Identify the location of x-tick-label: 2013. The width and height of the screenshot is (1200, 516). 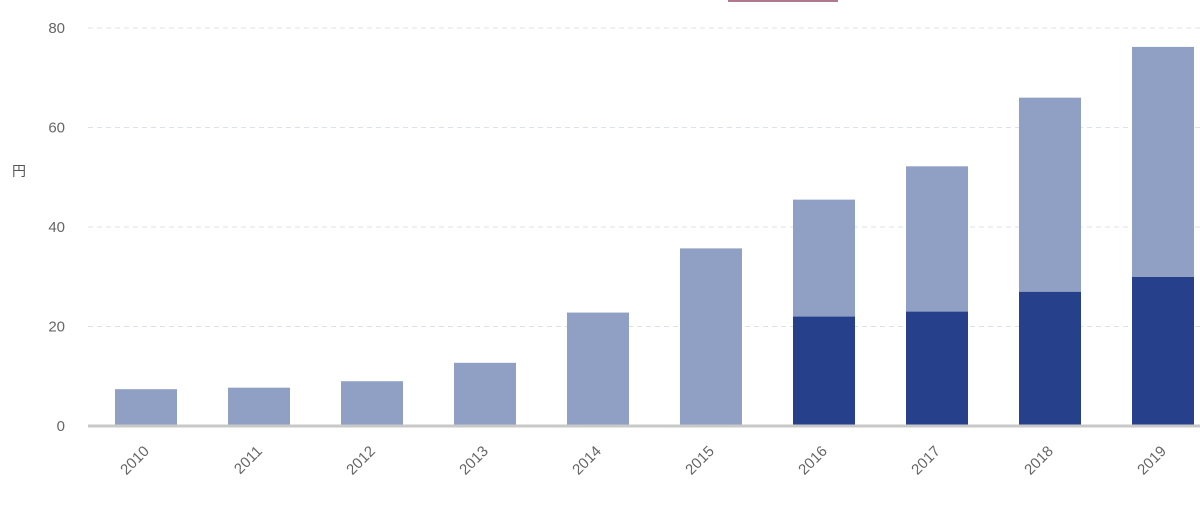
(474, 461).